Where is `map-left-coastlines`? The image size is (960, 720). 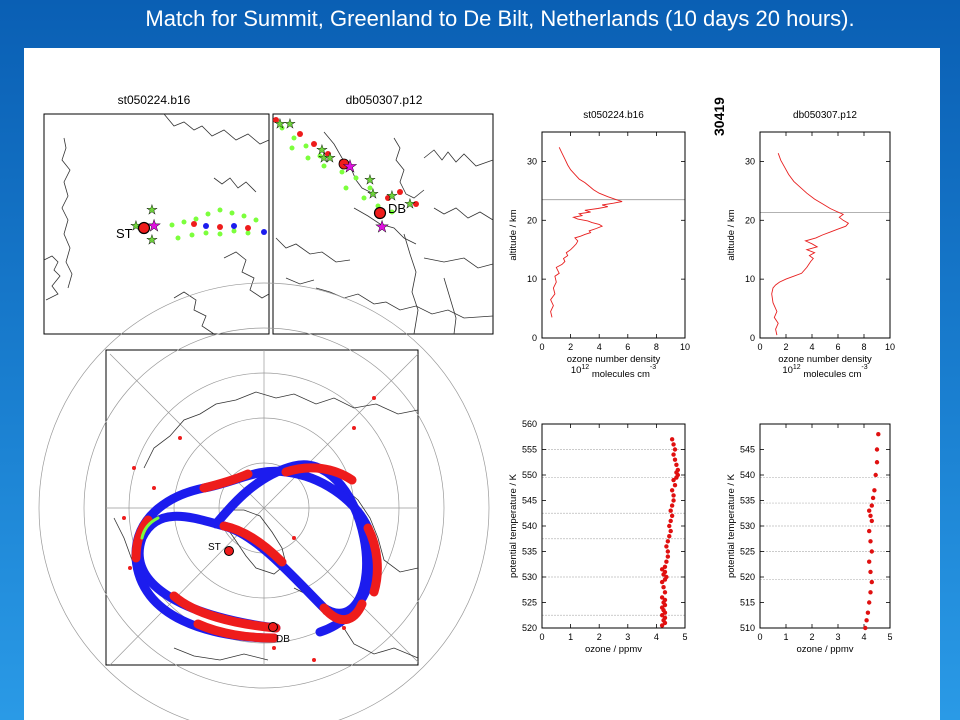
map-left-coastlines is located at coordinates (156, 224).